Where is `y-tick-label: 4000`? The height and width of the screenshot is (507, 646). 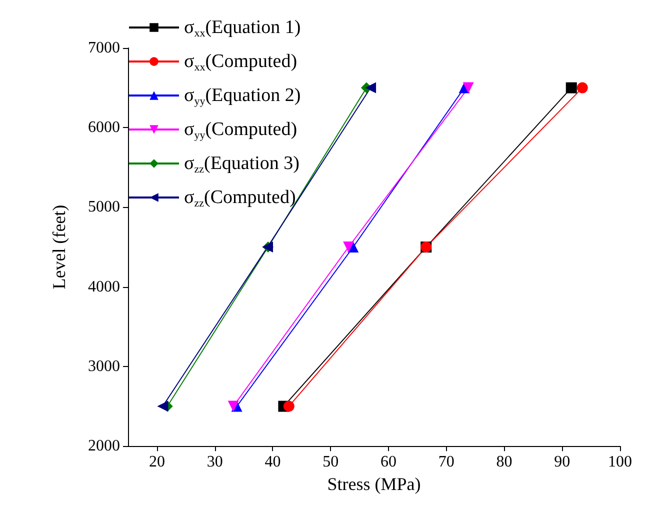 y-tick-label: 4000 is located at coordinates (104, 287).